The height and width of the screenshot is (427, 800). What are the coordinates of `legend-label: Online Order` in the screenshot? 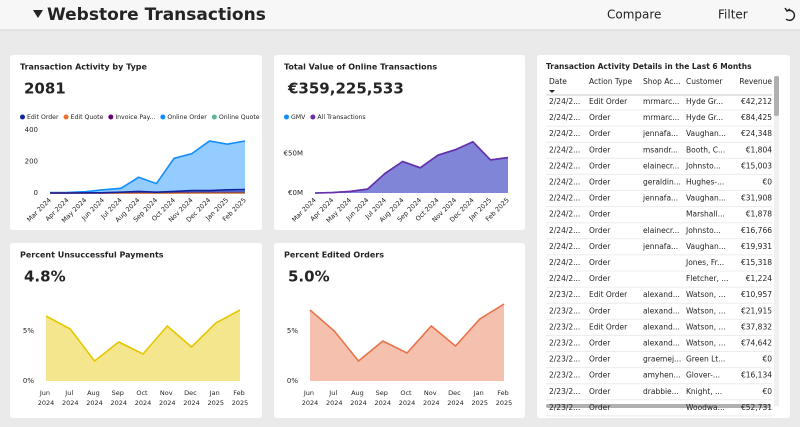 It's located at (187, 117).